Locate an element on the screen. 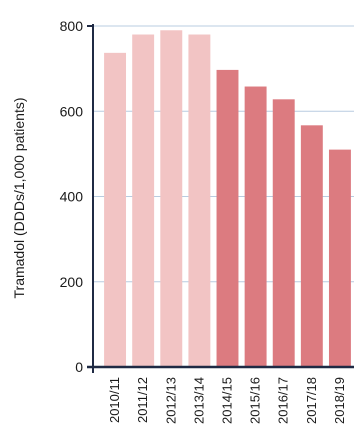 The height and width of the screenshot is (448, 356). x-category-label-2012-13: 2012/13 is located at coordinates (170, 400).